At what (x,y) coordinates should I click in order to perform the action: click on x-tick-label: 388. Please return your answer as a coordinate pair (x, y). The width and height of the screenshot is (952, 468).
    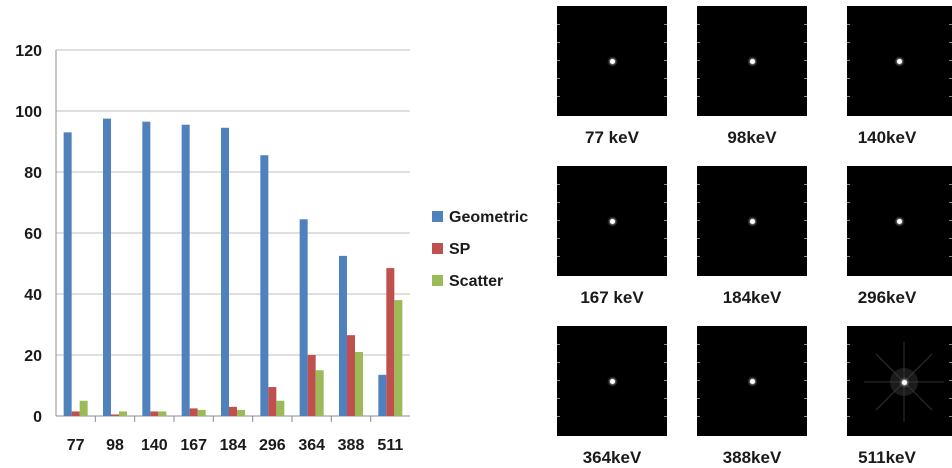
    Looking at the image, I should click on (351, 445).